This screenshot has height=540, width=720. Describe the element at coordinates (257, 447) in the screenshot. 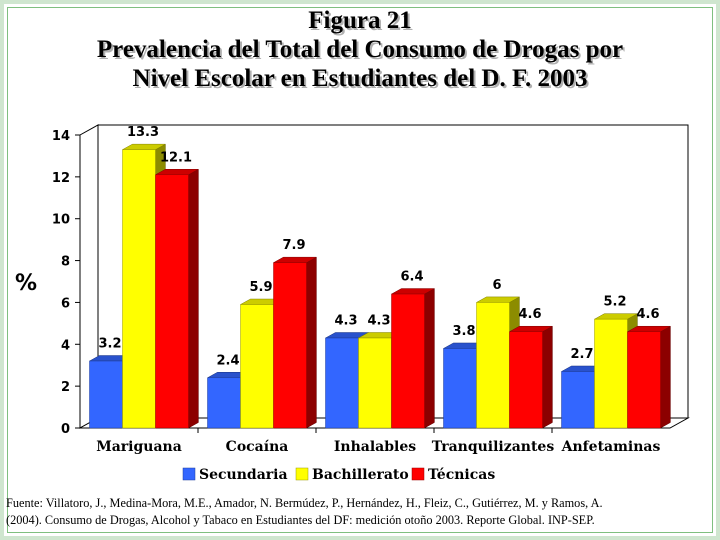

I see `x-tick-label: Cocaína` at that location.